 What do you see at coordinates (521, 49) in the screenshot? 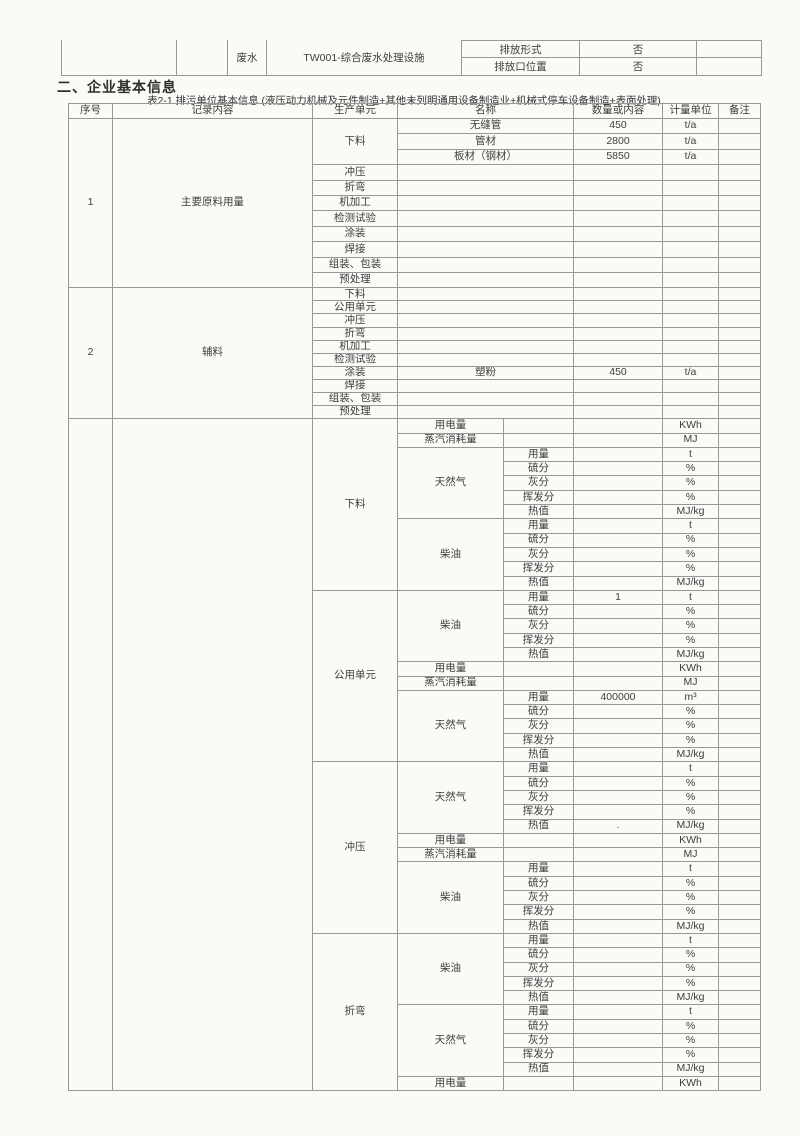
I see `top-row-label: 排放形式` at bounding box center [521, 49].